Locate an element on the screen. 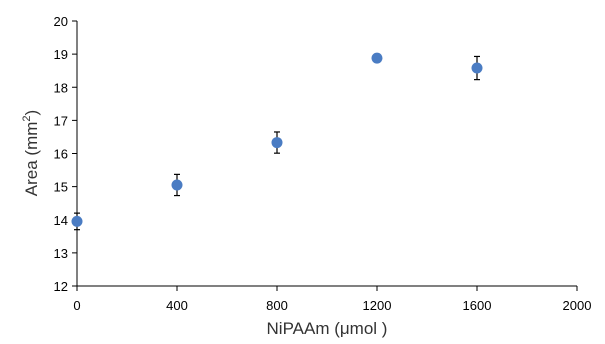  x-ticks: 0 400 800 1200 1600 2000 is located at coordinates (332, 299).